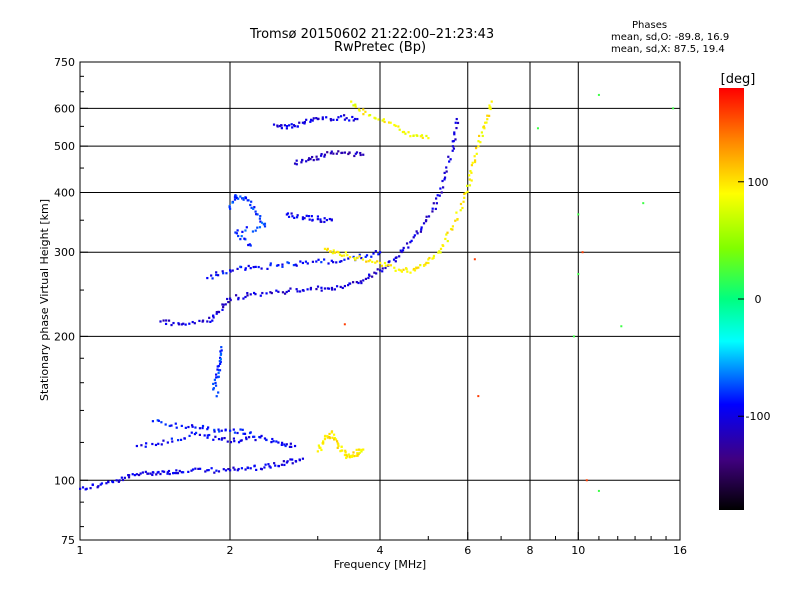  I want to click on trace-sporadic, so click(605, 292).